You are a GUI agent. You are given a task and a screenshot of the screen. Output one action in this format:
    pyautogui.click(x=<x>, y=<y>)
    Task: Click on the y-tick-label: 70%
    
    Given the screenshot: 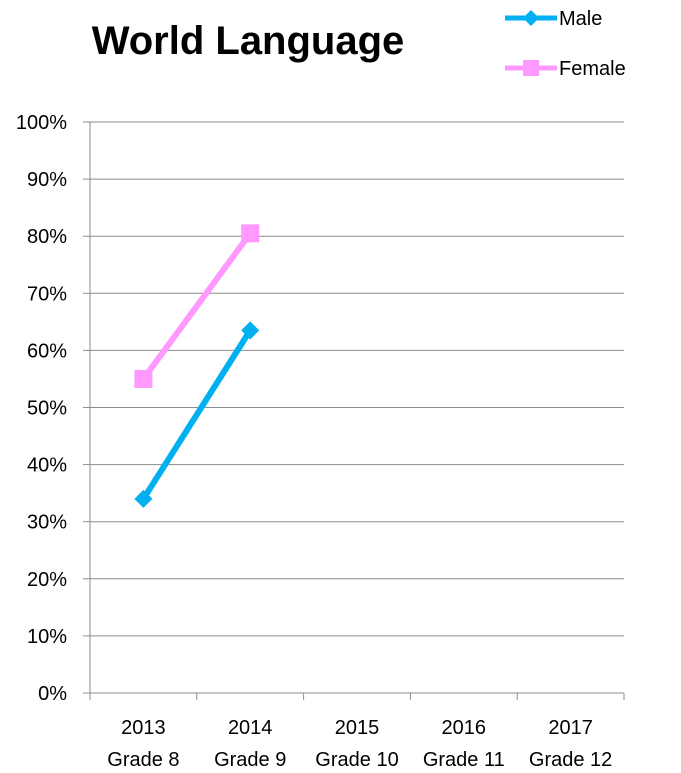 What is the action you would take?
    pyautogui.click(x=47, y=294)
    